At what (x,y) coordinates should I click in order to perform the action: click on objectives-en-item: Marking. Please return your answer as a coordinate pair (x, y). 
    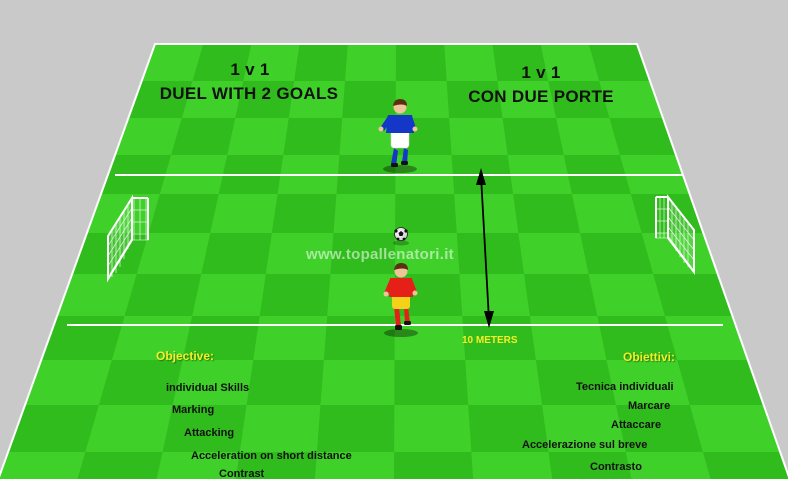
    Looking at the image, I should click on (193, 410).